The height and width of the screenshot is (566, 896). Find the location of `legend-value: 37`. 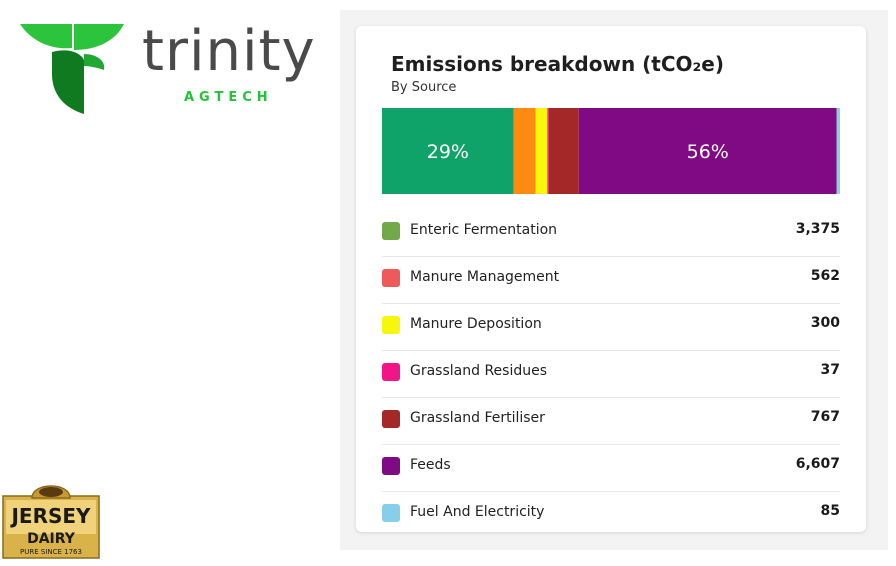

legend-value: 37 is located at coordinates (830, 370).